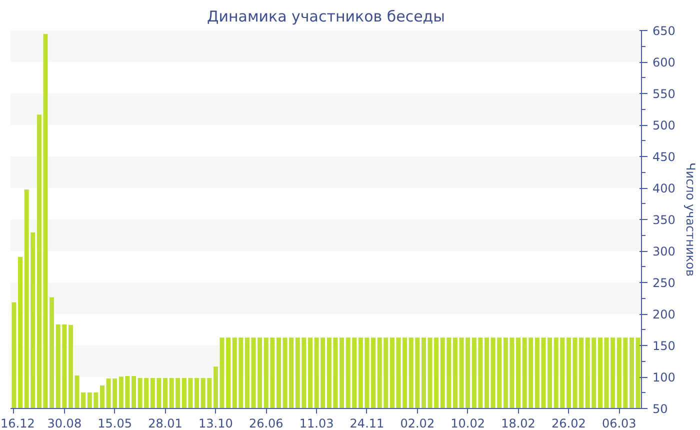  Describe the element at coordinates (367, 423) in the screenshot. I see `x-tick-label: 24.11` at that location.